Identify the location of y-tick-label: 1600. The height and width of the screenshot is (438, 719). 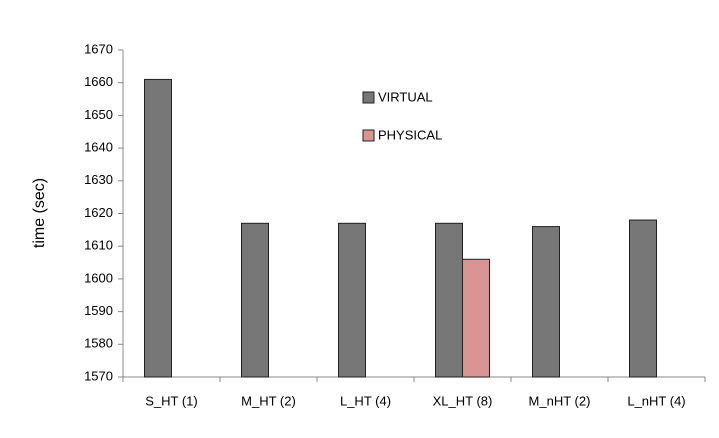
(98, 277).